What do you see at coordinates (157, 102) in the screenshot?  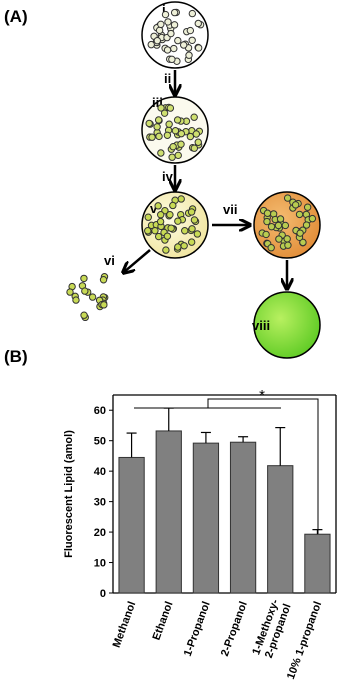 I see `step-label: iii` at bounding box center [157, 102].